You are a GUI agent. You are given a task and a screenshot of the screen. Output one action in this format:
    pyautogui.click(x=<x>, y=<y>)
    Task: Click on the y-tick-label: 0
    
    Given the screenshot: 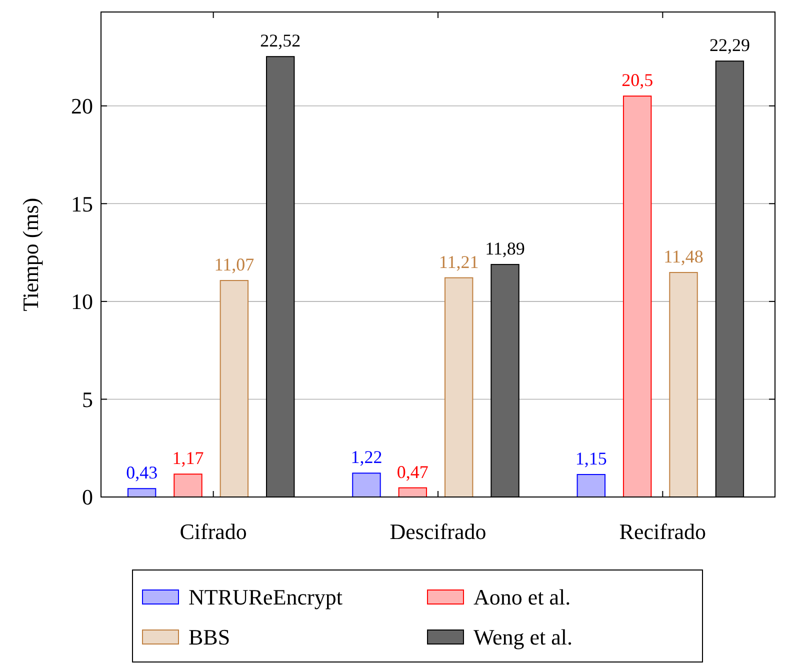 What is the action you would take?
    pyautogui.click(x=87, y=497)
    